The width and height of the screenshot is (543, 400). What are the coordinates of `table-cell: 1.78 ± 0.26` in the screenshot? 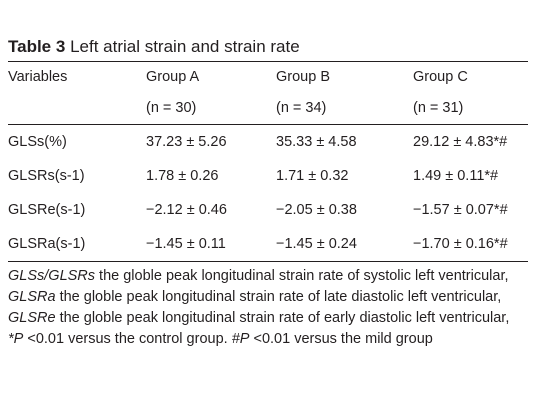 It's located at (182, 176).